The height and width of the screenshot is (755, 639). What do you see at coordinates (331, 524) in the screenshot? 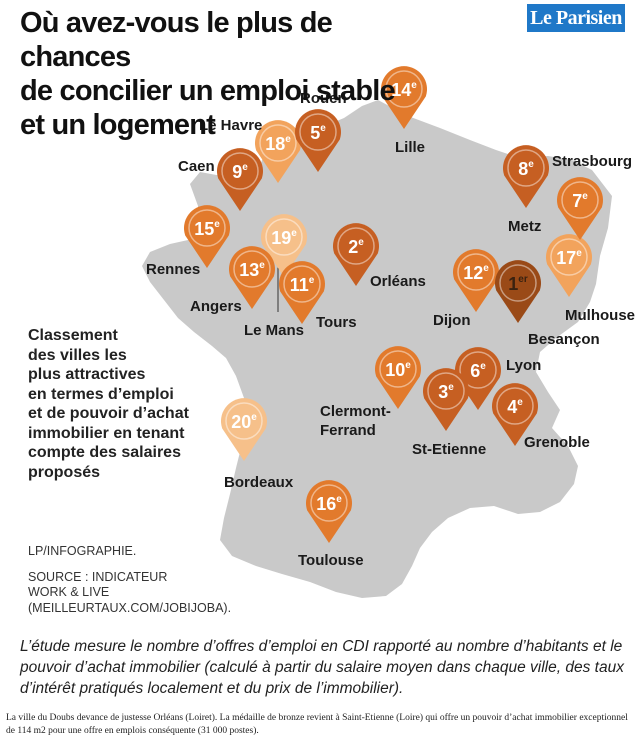
I see `pin-toulouse: 16e Toulouse` at bounding box center [331, 524].